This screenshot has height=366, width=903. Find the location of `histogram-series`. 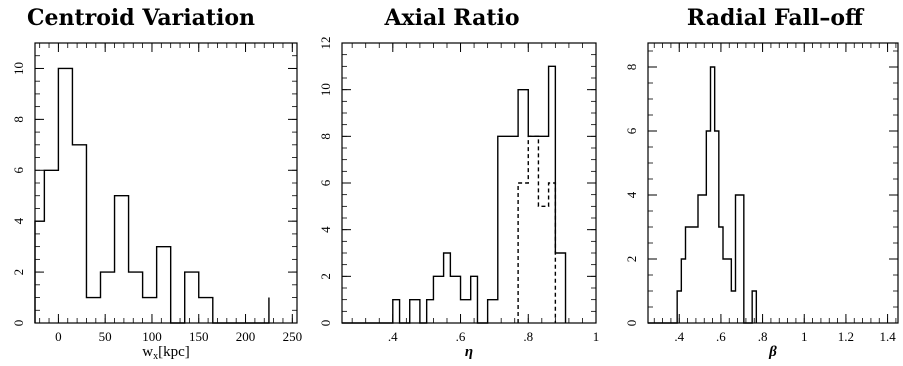

histogram-series is located at coordinates (703, 195).